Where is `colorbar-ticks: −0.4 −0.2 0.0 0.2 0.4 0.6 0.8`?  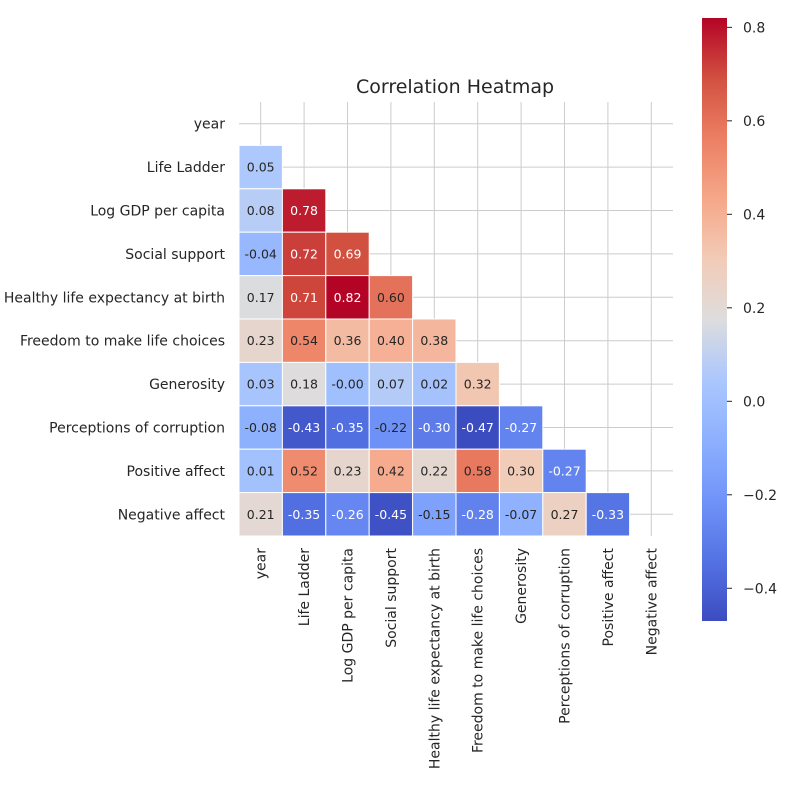
colorbar-ticks: −0.4 −0.2 0.0 0.2 0.4 0.6 0.8 is located at coordinates (752, 308).